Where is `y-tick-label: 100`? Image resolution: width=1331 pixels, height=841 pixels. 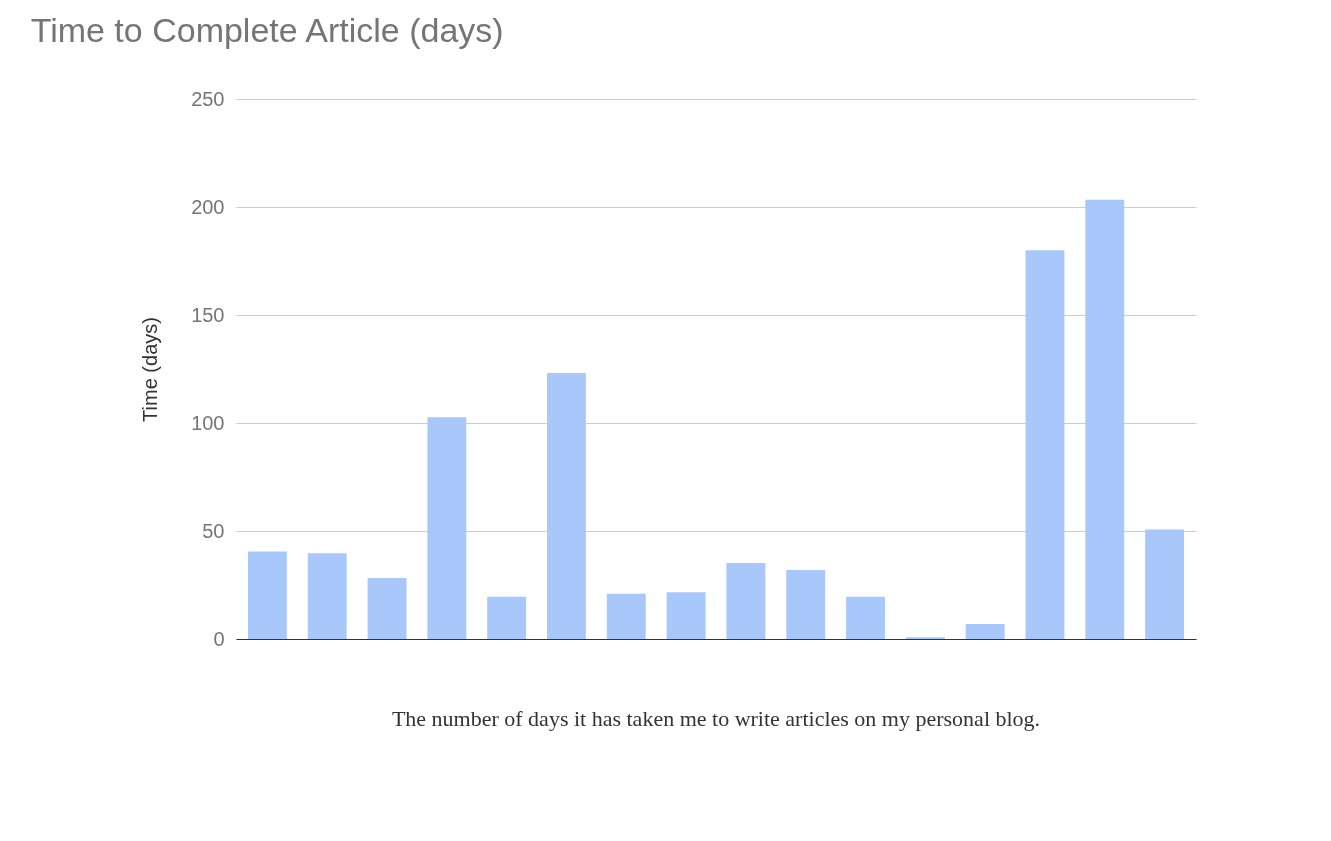
y-tick-label: 100 is located at coordinates (208, 422).